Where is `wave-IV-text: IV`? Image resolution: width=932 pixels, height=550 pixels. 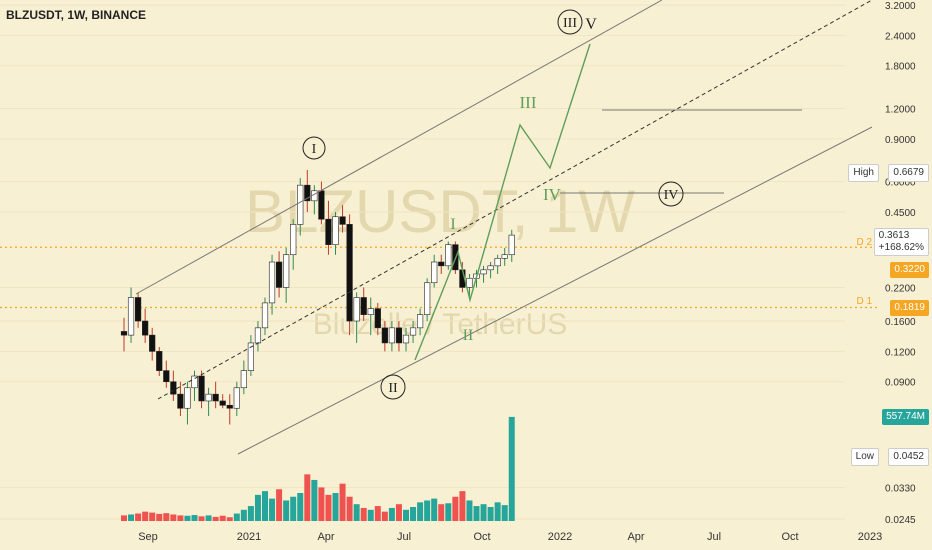 wave-IV-text: IV is located at coordinates (671, 195).